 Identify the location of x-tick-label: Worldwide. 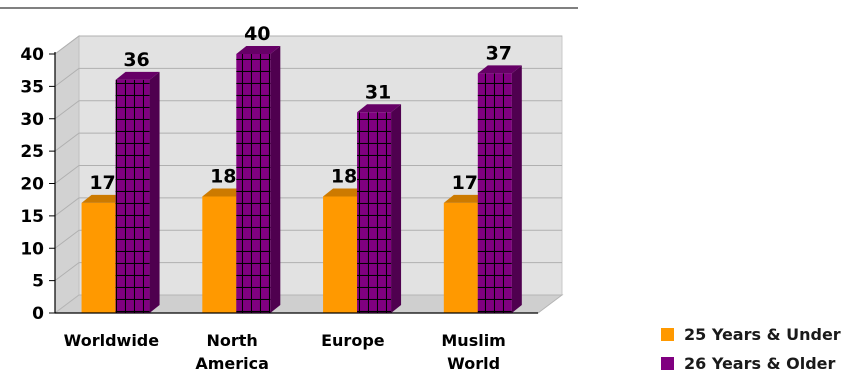
(112, 340).